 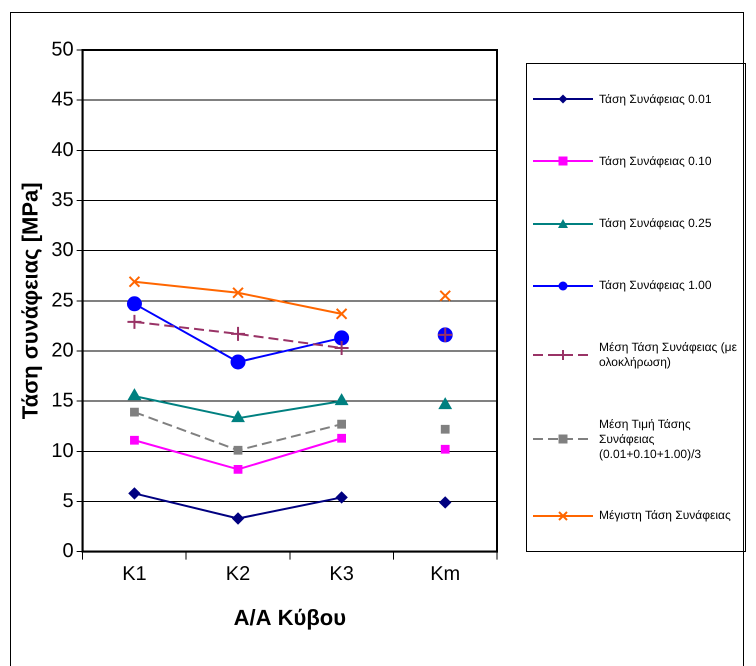 I want to click on x-tick-label: Km, so click(x=445, y=574).